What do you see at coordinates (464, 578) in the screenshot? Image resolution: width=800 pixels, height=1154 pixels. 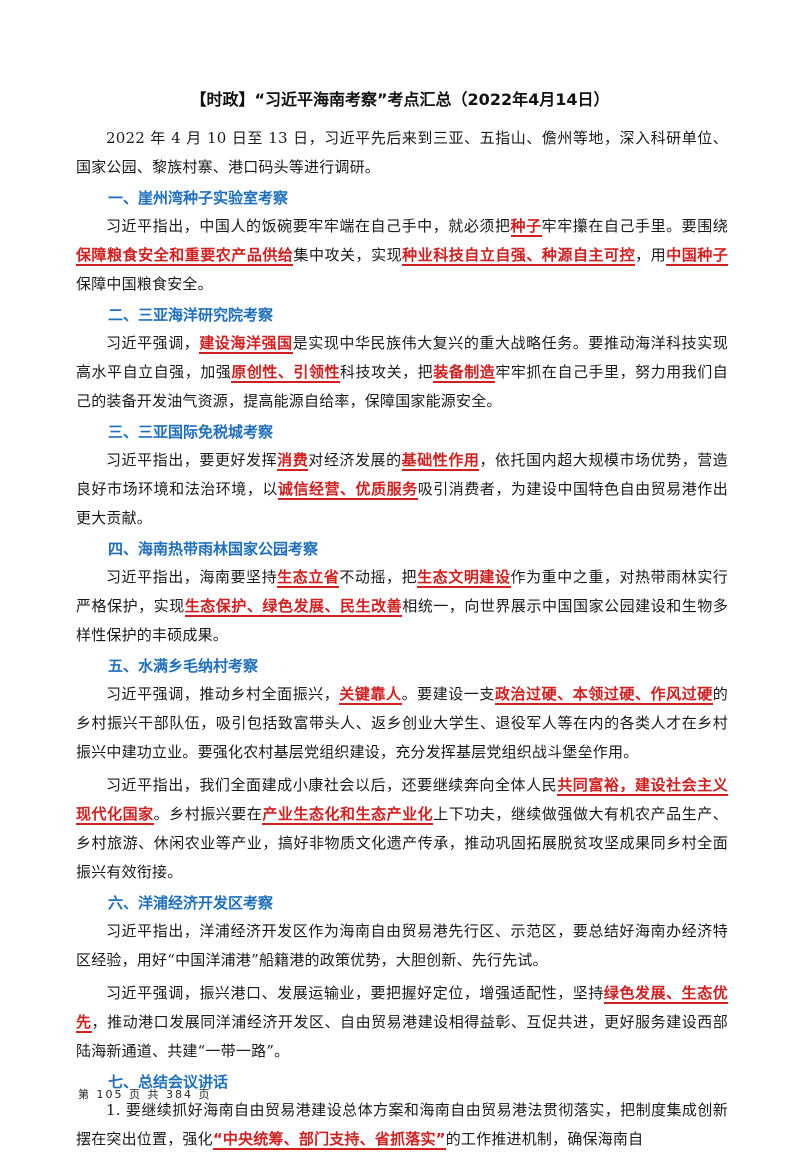 I see `highlighted-term: 生态文明建设` at bounding box center [464, 578].